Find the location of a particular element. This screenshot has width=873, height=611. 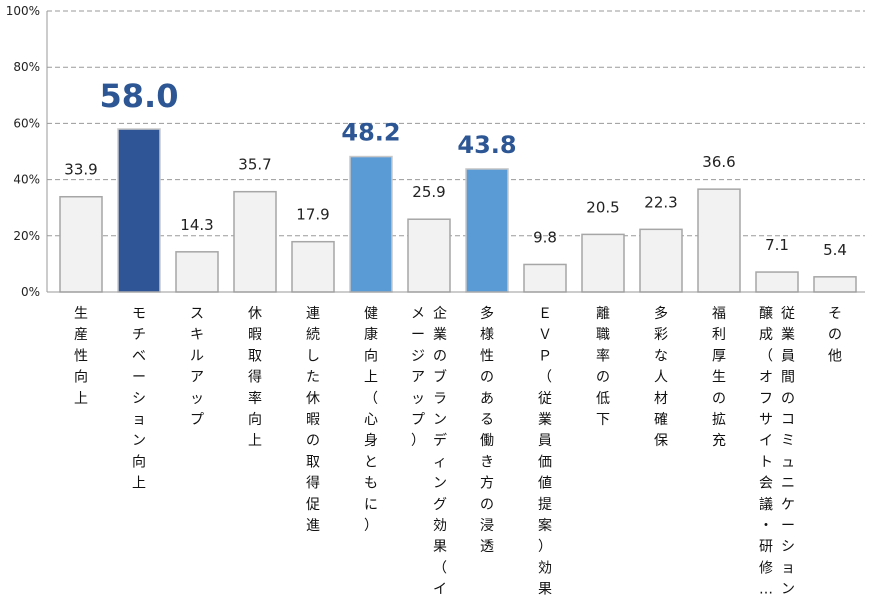

x-tick-char: 厚 is located at coordinates (719, 356).